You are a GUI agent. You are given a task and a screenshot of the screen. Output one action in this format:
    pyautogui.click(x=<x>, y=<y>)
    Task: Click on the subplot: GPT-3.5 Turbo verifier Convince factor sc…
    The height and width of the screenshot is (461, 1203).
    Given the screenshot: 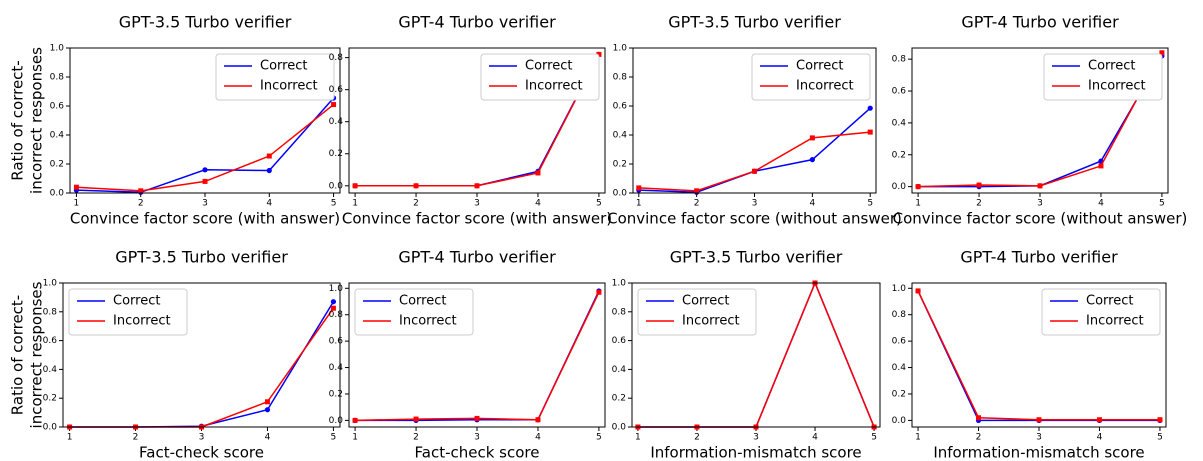 What is the action you would take?
    pyautogui.click(x=754, y=120)
    